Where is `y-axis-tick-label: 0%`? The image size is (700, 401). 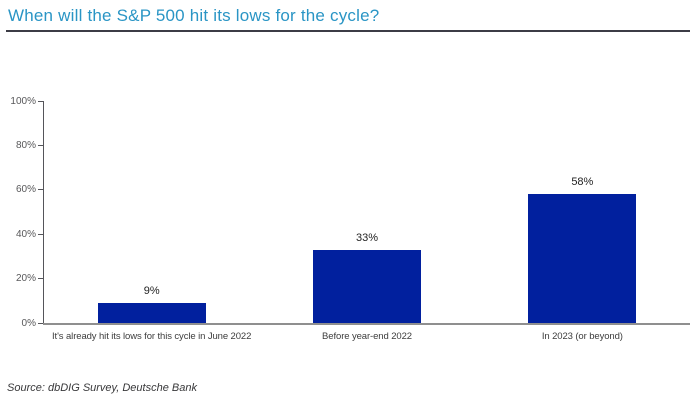
y-axis-tick-label: 0% is located at coordinates (28, 323).